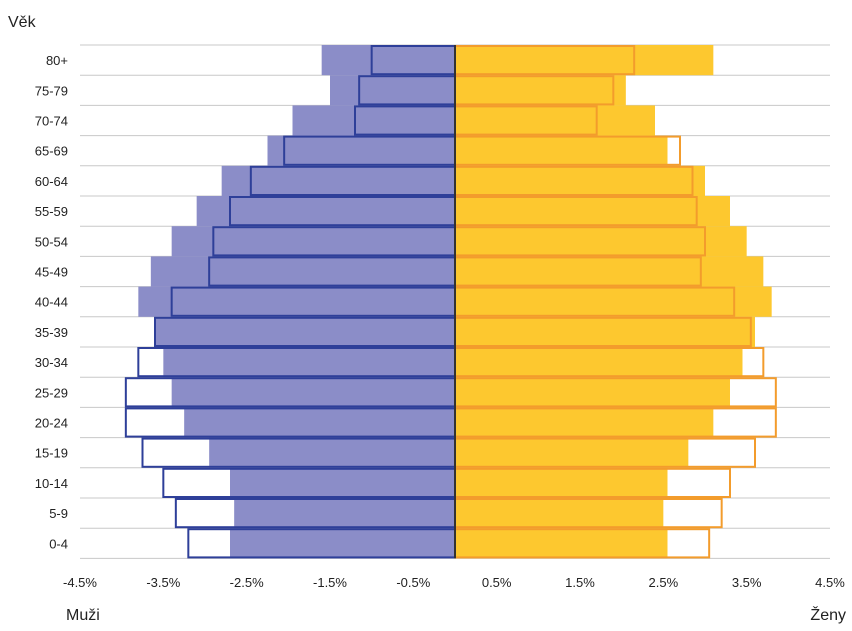 This screenshot has width=852, height=631. Describe the element at coordinates (51, 483) in the screenshot. I see `y-tick-label: 10-14` at that location.